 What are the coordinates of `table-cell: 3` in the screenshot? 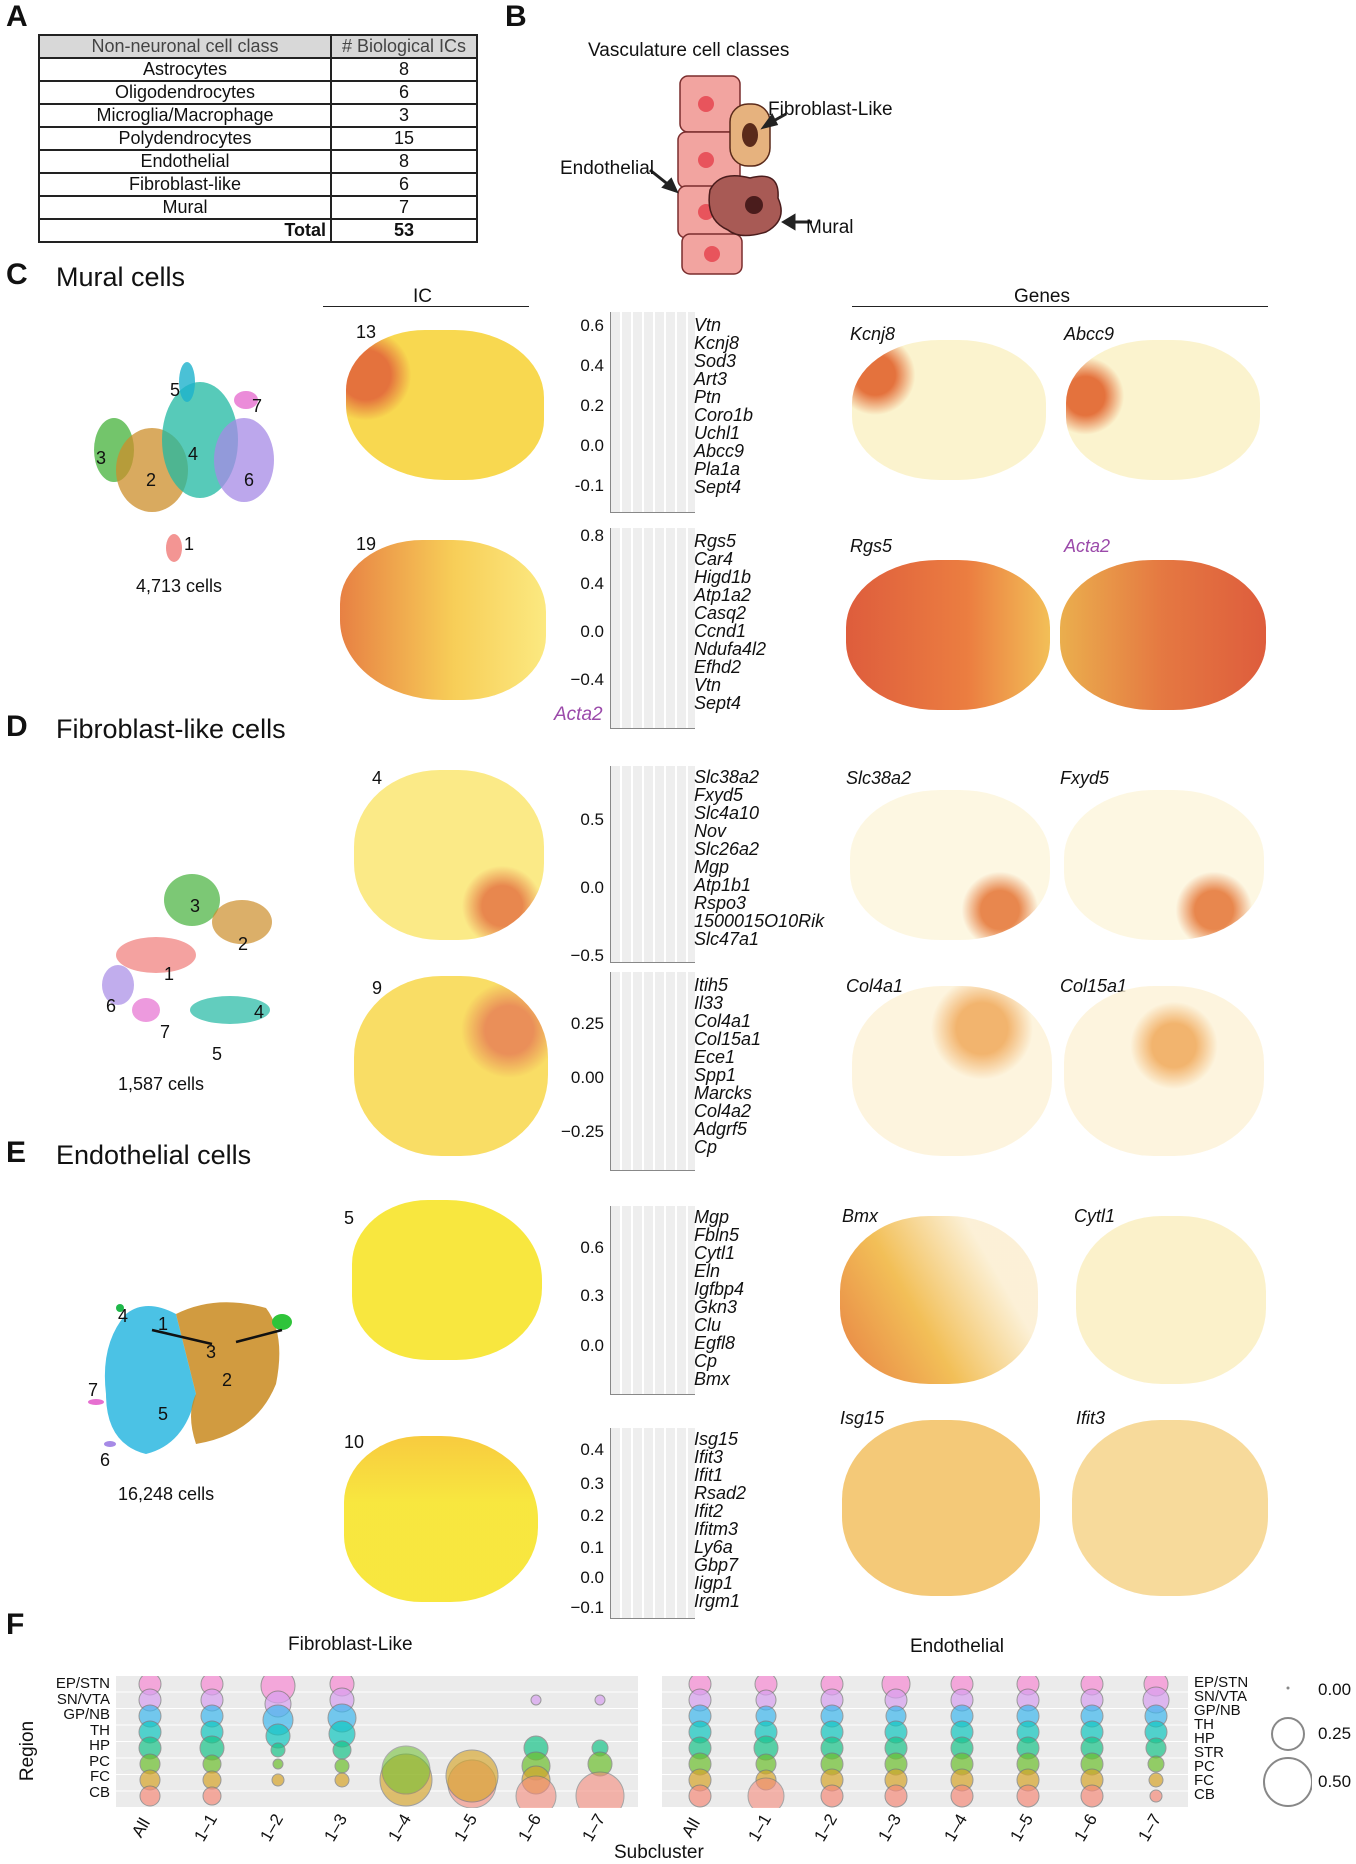 It's located at (404, 115).